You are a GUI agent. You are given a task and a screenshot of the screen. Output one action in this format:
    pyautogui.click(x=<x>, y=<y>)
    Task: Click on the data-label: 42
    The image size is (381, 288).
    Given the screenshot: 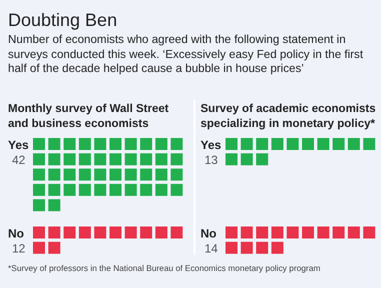 What is the action you would take?
    pyautogui.click(x=19, y=160)
    